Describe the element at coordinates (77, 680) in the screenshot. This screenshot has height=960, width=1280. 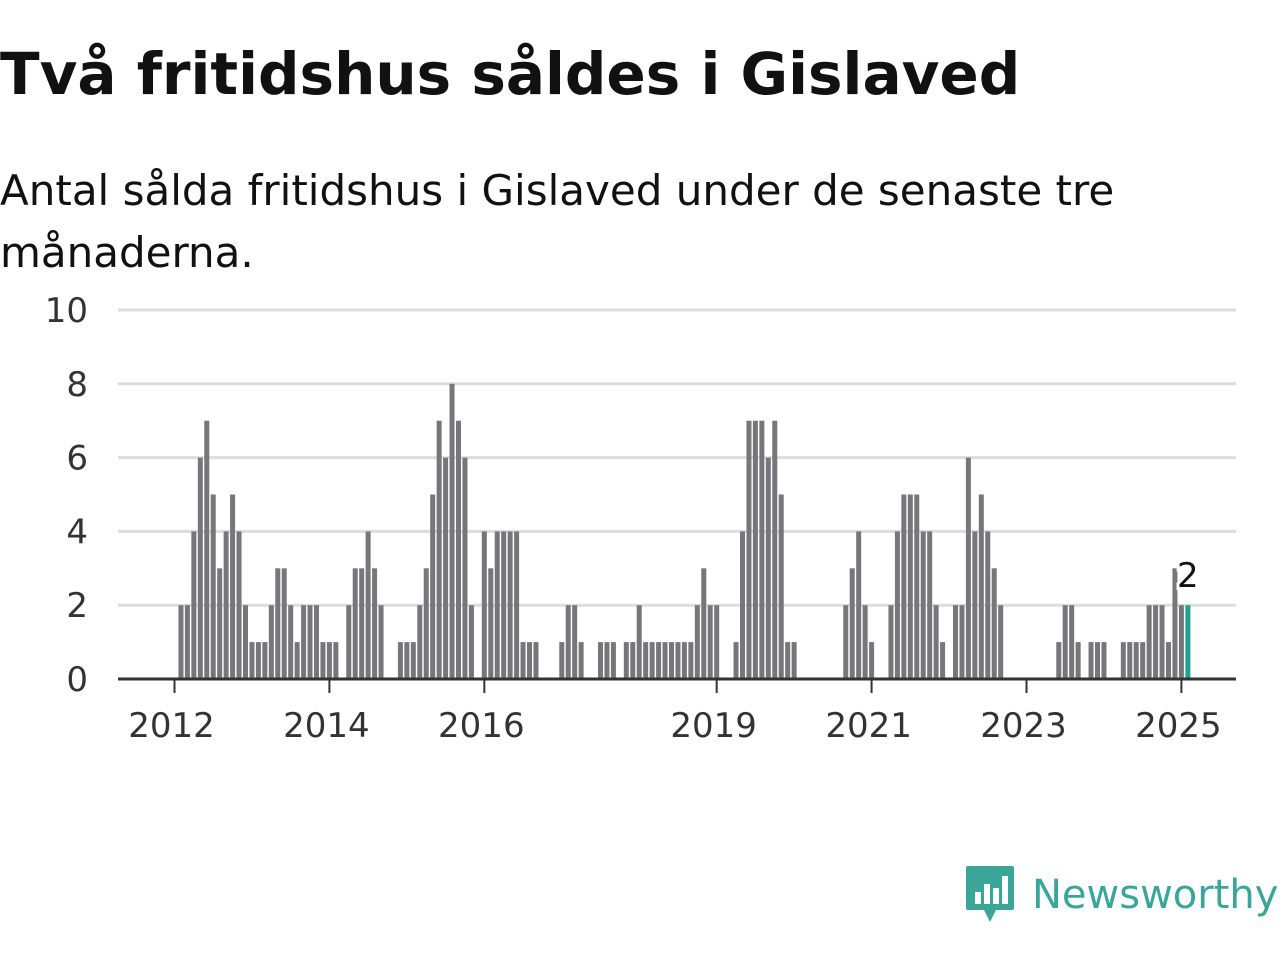
I see `y-tick-label: 0` at that location.